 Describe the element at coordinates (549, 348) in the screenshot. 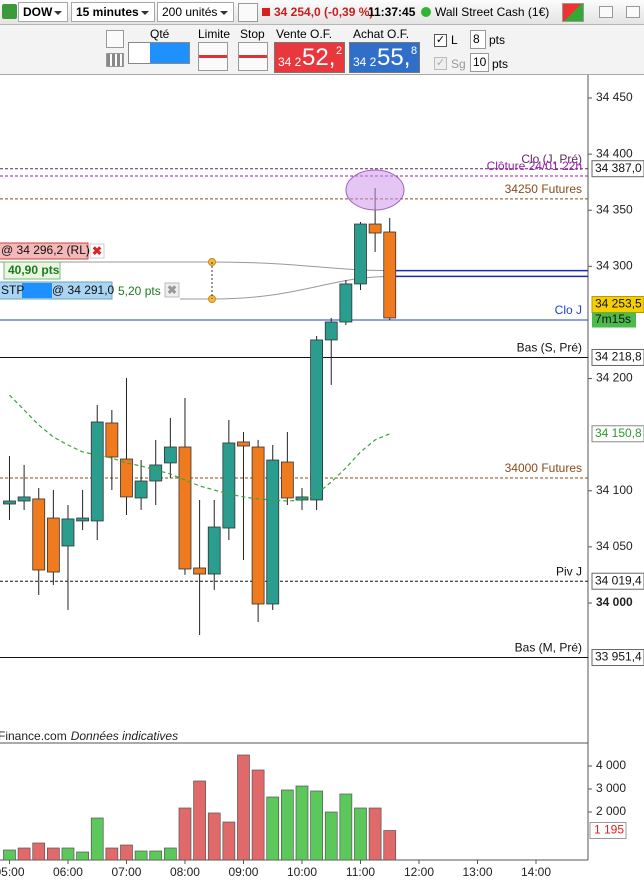

I see `level-label: Bas (S, Pré)` at that location.